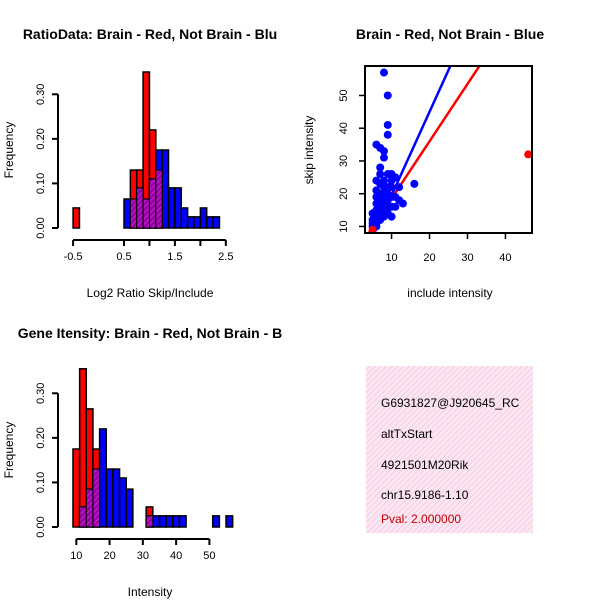 This screenshot has height=600, width=600. Describe the element at coordinates (344, 194) in the screenshot. I see `scatter-y-tick-label-1: 20` at that location.